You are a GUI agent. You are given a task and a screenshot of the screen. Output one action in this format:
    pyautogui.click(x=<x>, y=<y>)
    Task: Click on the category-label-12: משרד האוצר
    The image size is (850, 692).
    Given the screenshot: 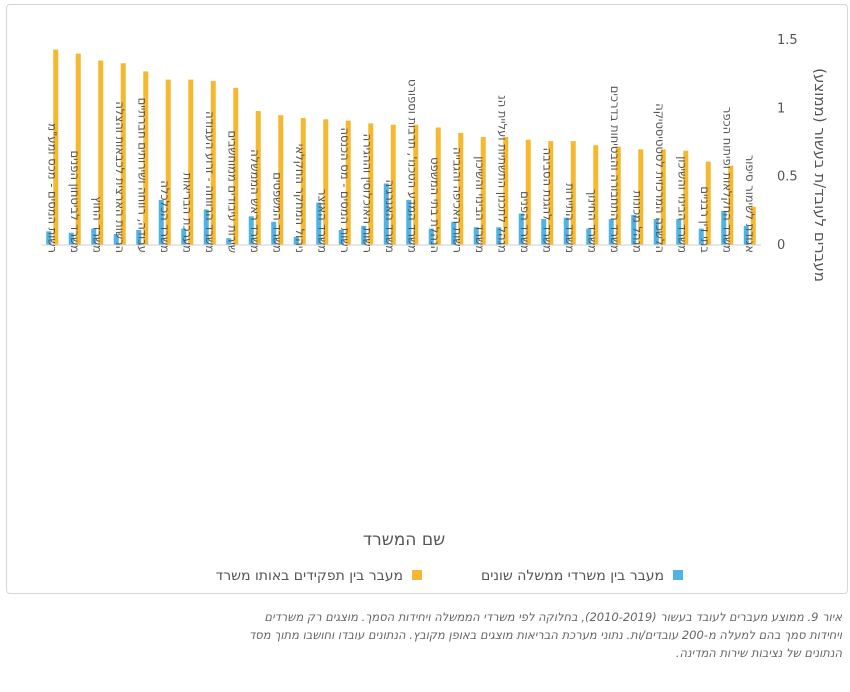 What is the action you would take?
    pyautogui.click(x=322, y=221)
    